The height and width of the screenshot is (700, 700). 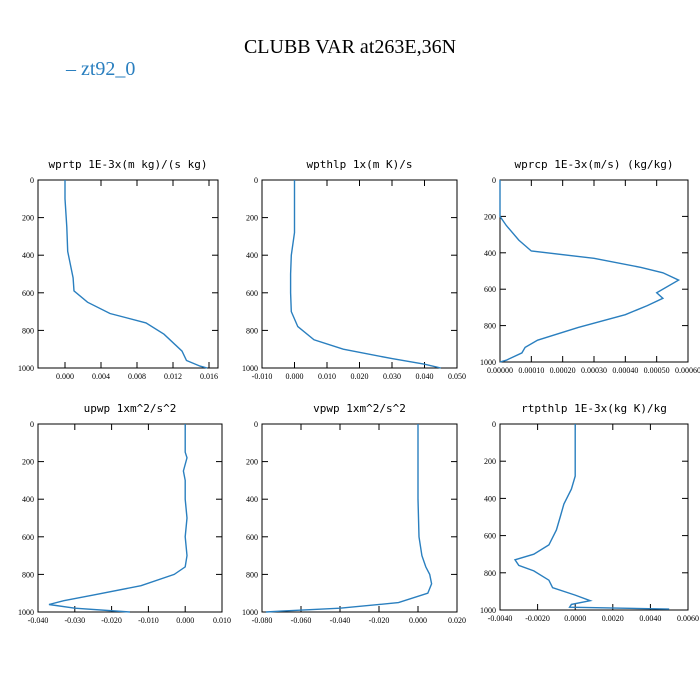 What do you see at coordinates (392, 376) in the screenshot?
I see `x-tick-label: 0.030` at bounding box center [392, 376].